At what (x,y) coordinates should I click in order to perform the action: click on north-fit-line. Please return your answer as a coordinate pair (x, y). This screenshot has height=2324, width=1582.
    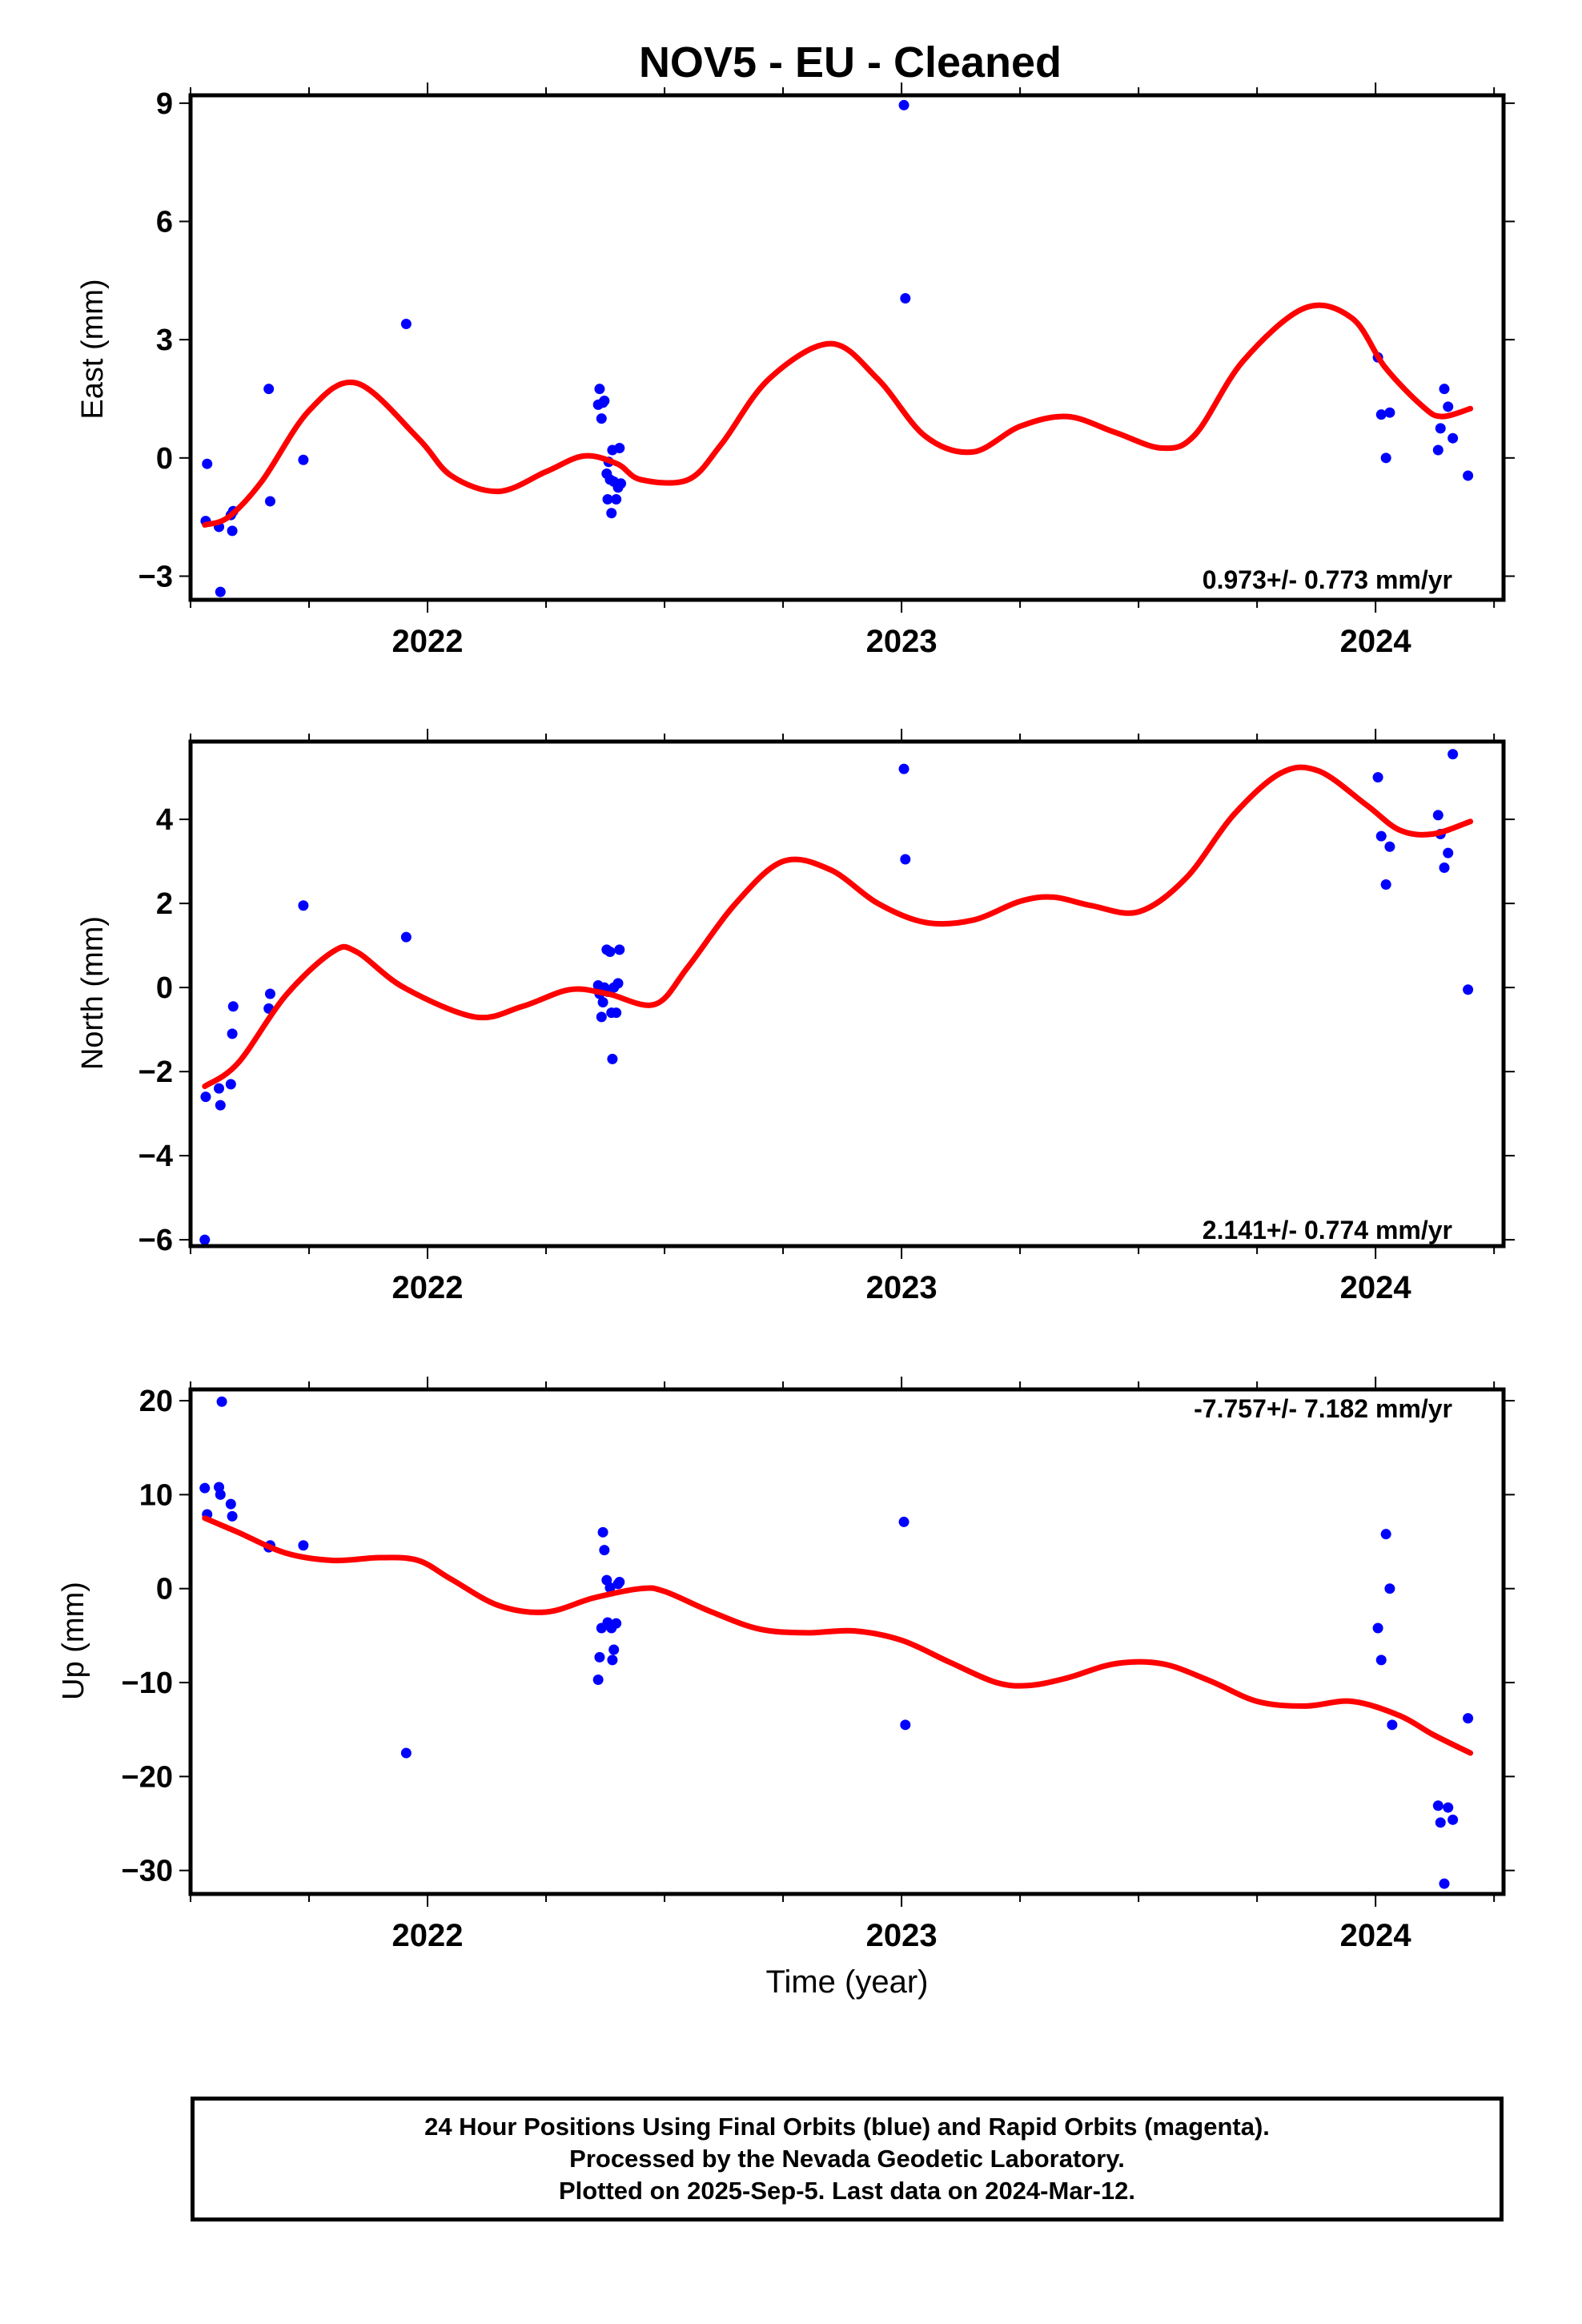
    Looking at the image, I should click on (838, 926).